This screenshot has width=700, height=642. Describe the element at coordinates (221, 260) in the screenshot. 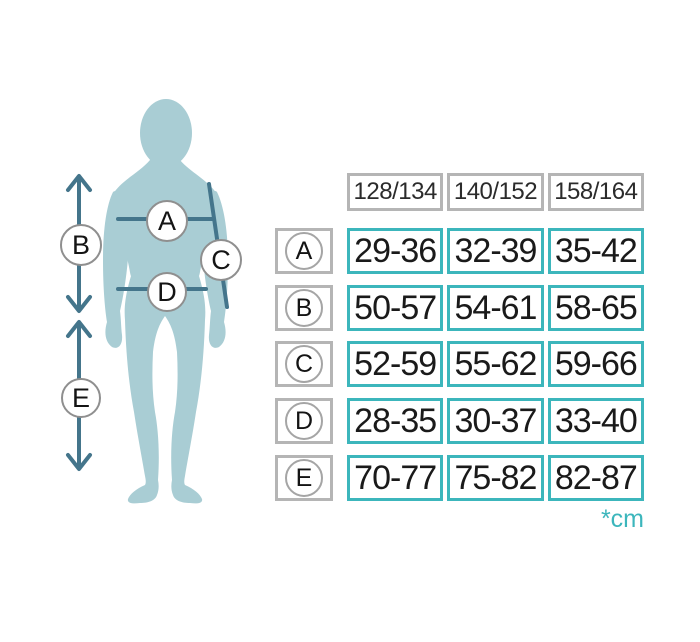

I see `figure-point-c: C` at that location.